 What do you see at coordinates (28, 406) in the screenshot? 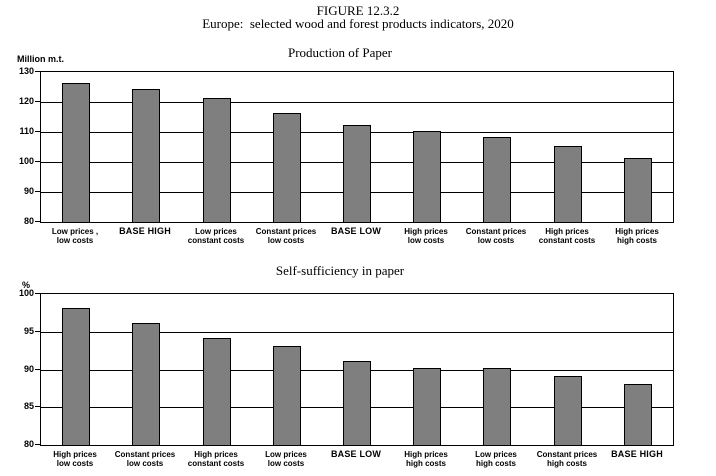
I see `y-tick-label: 85` at bounding box center [28, 406].